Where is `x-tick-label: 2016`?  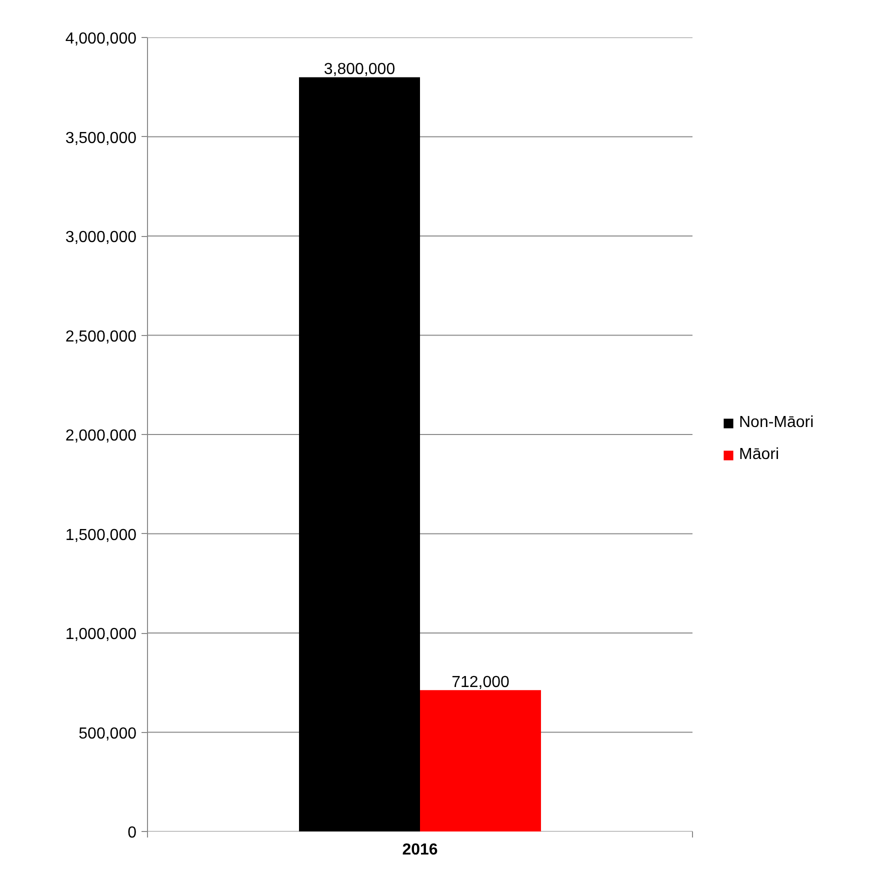 x-tick-label: 2016 is located at coordinates (420, 850).